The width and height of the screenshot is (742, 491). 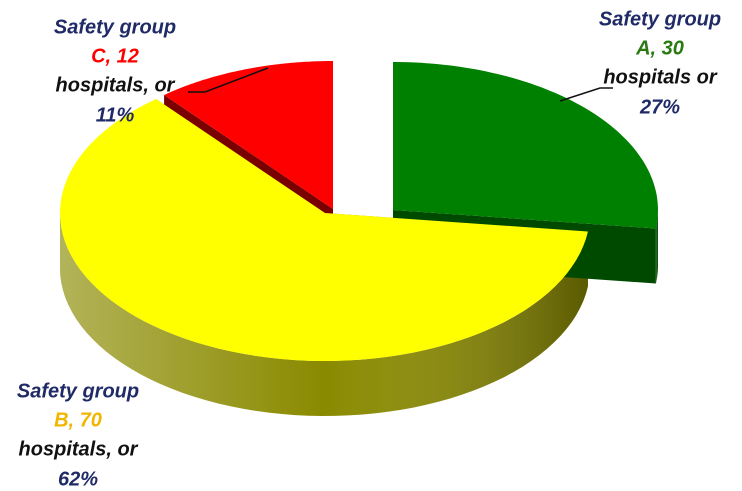 I want to click on slice-wall-shade, so click(x=656, y=247).